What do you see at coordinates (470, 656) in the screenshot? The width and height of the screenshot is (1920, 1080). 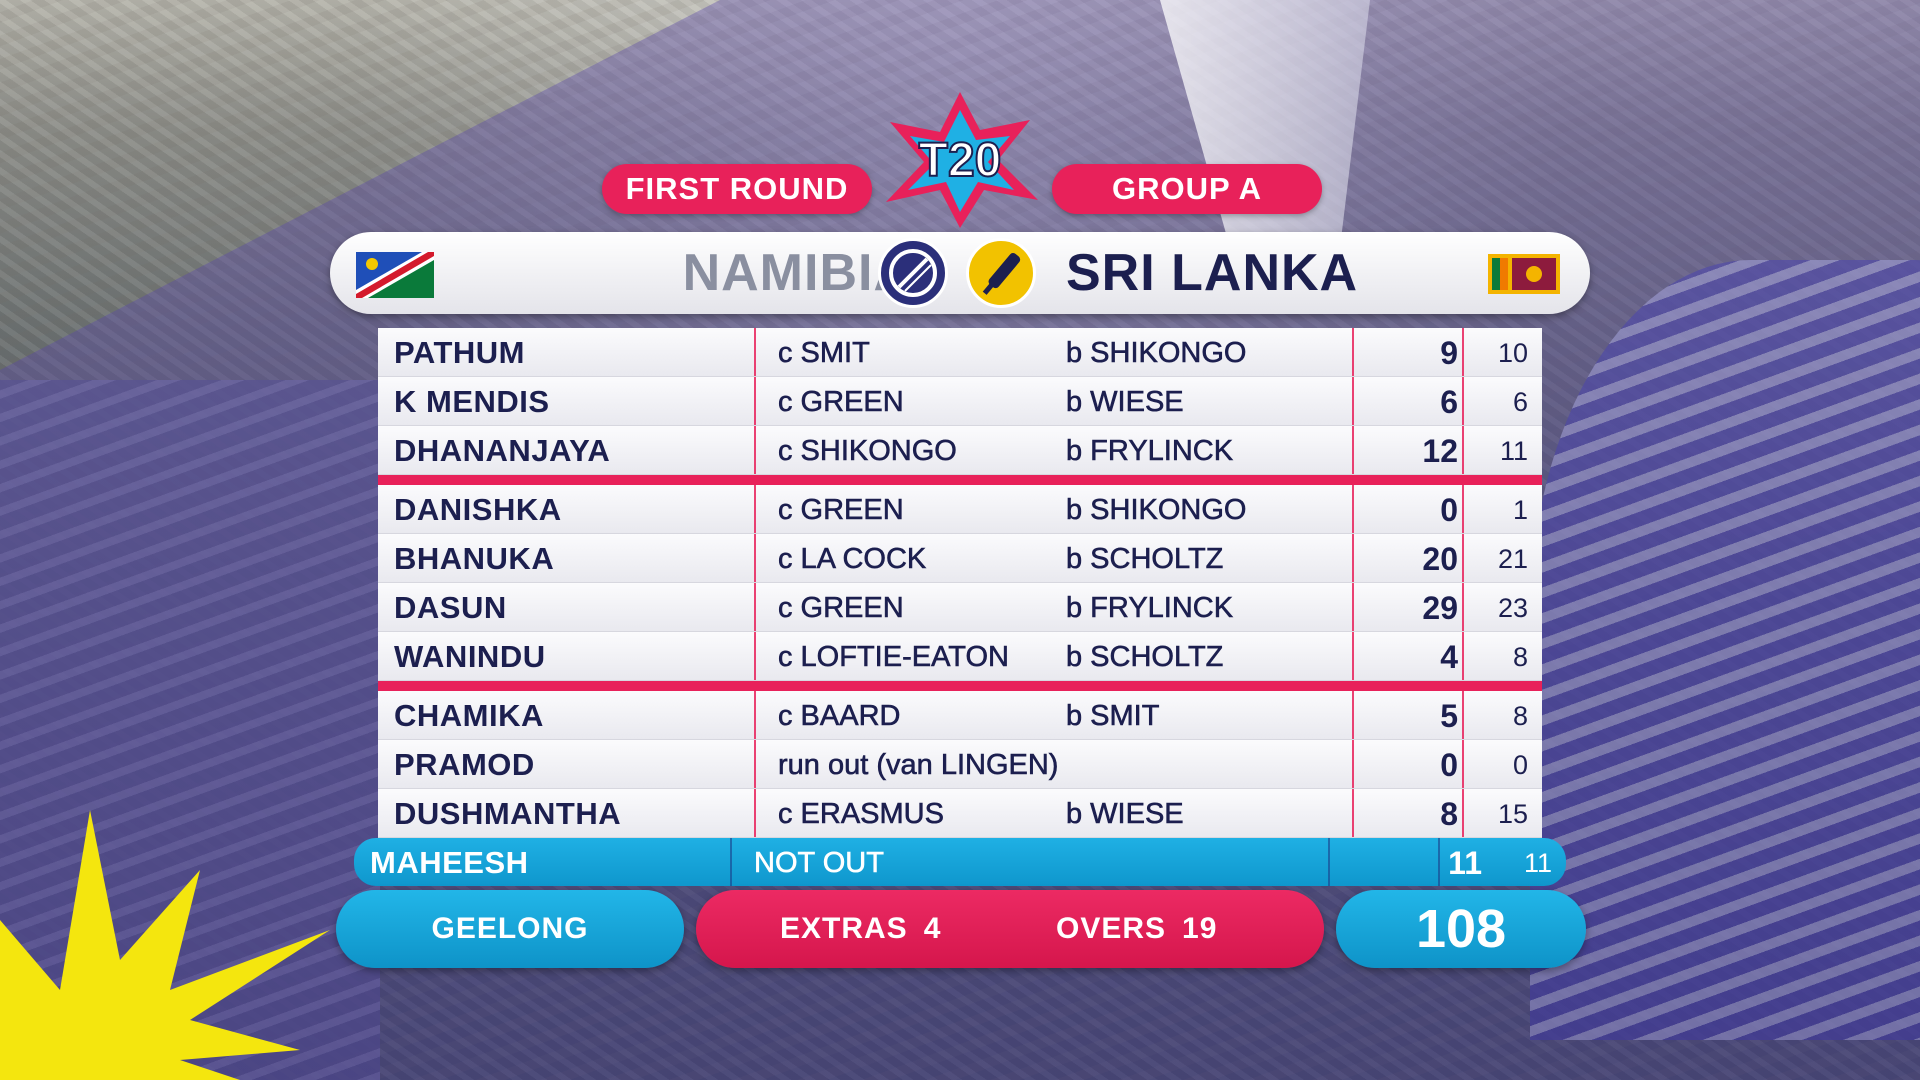 I see `batter-name: WANINDU` at bounding box center [470, 656].